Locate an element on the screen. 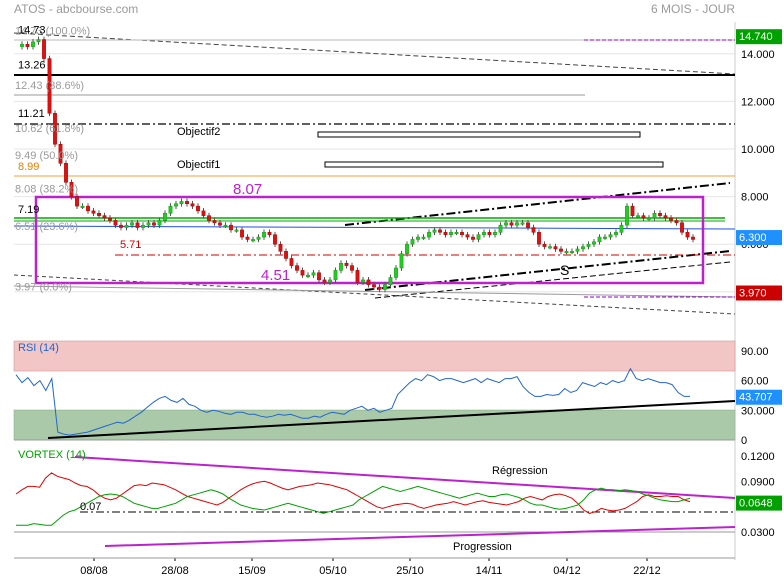  vortex-badge: 0.0648 is located at coordinates (759, 503).